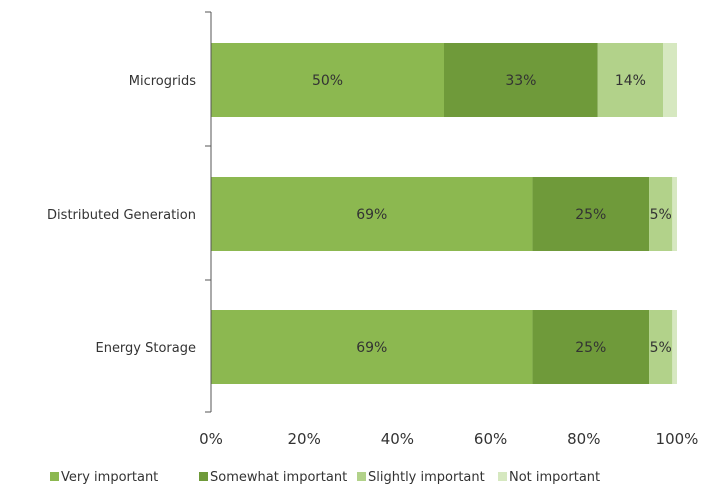 This screenshot has width=704, height=492. What do you see at coordinates (583, 439) in the screenshot?
I see `x-tick-label-5: 80%` at bounding box center [583, 439].